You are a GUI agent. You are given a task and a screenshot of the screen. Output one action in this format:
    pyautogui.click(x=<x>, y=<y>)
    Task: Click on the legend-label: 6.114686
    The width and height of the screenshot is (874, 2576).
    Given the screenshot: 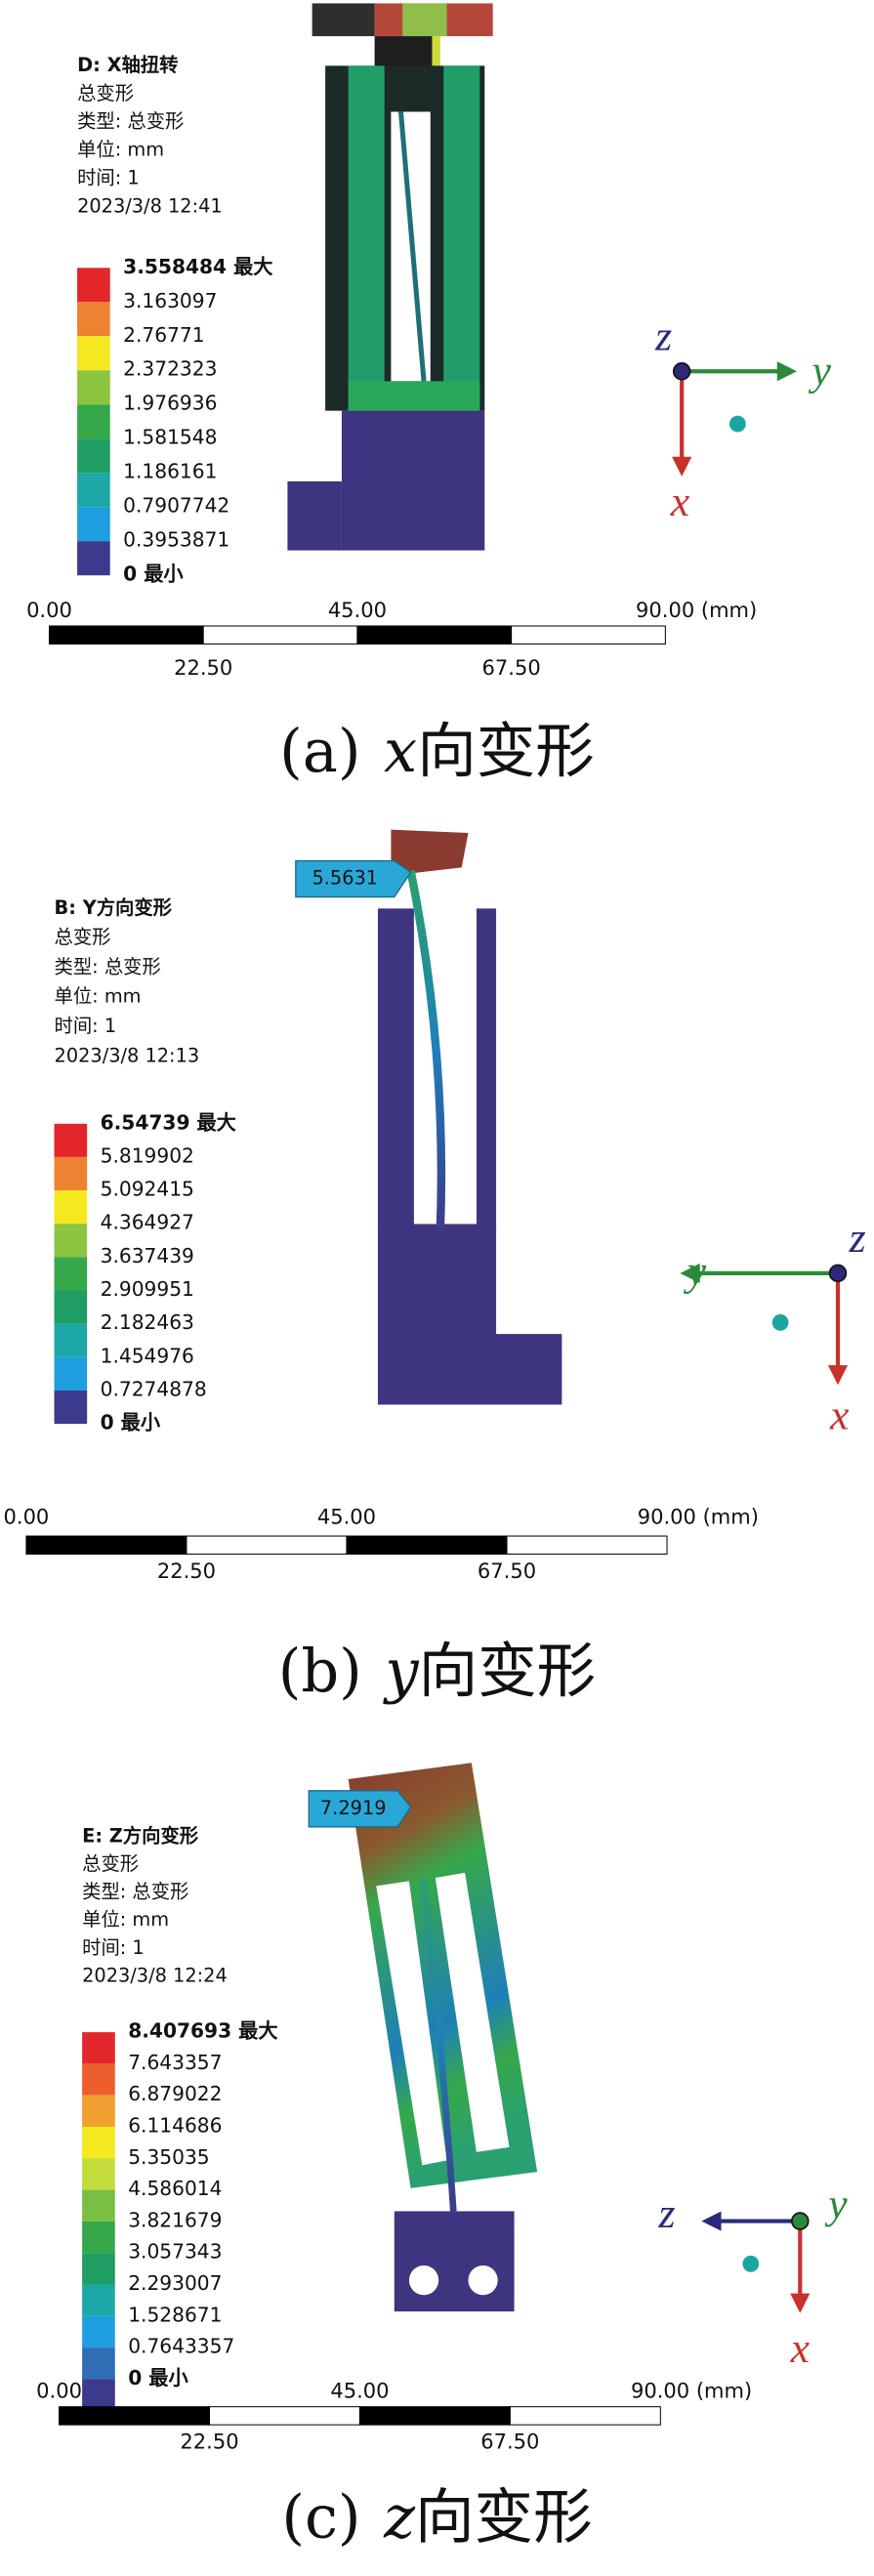 What is the action you would take?
    pyautogui.click(x=175, y=2125)
    